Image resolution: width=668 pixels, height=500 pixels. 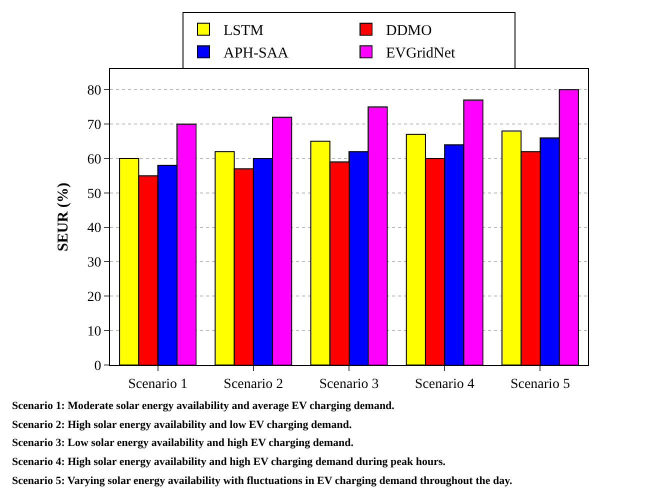 What do you see at coordinates (349, 384) in the screenshot?
I see `x-tick-label: Scenario 3` at bounding box center [349, 384].